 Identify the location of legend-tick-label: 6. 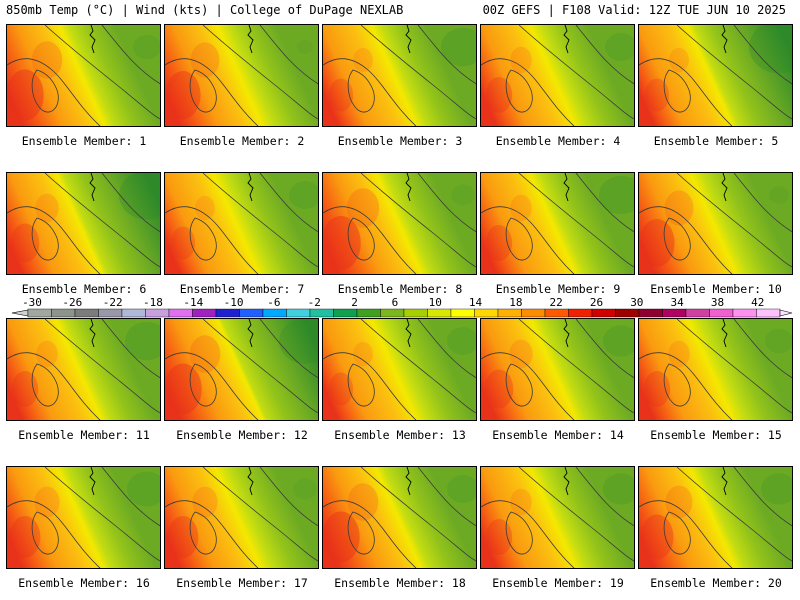
(395, 302).